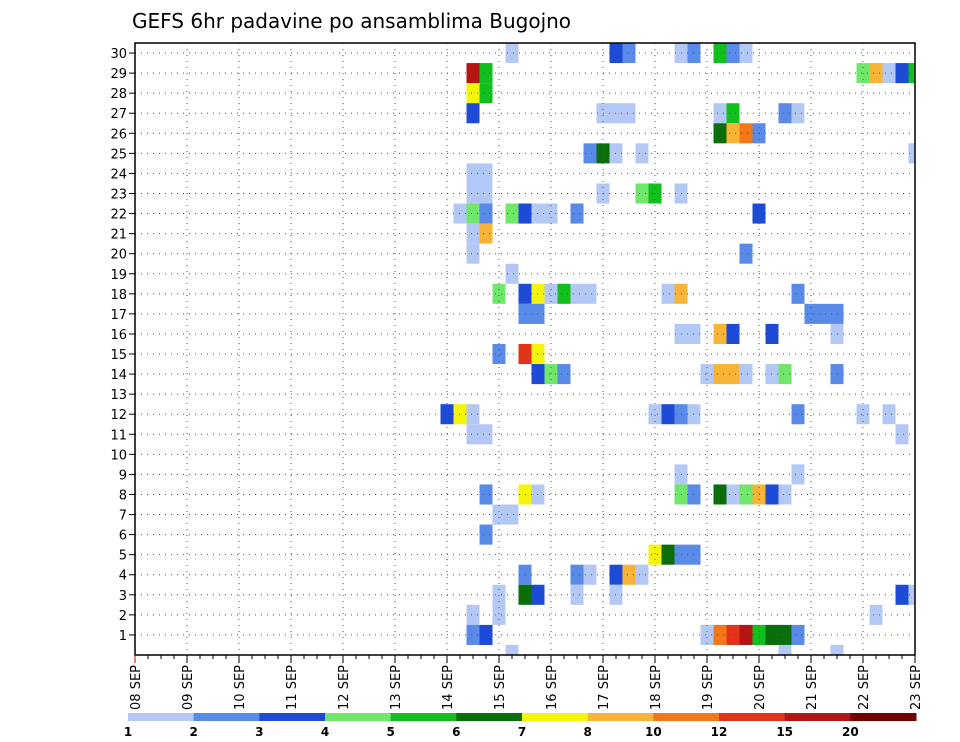 Image resolution: width=960 pixels, height=742 pixels. What do you see at coordinates (604, 687) in the screenshot?
I see `x-tick-label-9: 17 SEP` at bounding box center [604, 687].